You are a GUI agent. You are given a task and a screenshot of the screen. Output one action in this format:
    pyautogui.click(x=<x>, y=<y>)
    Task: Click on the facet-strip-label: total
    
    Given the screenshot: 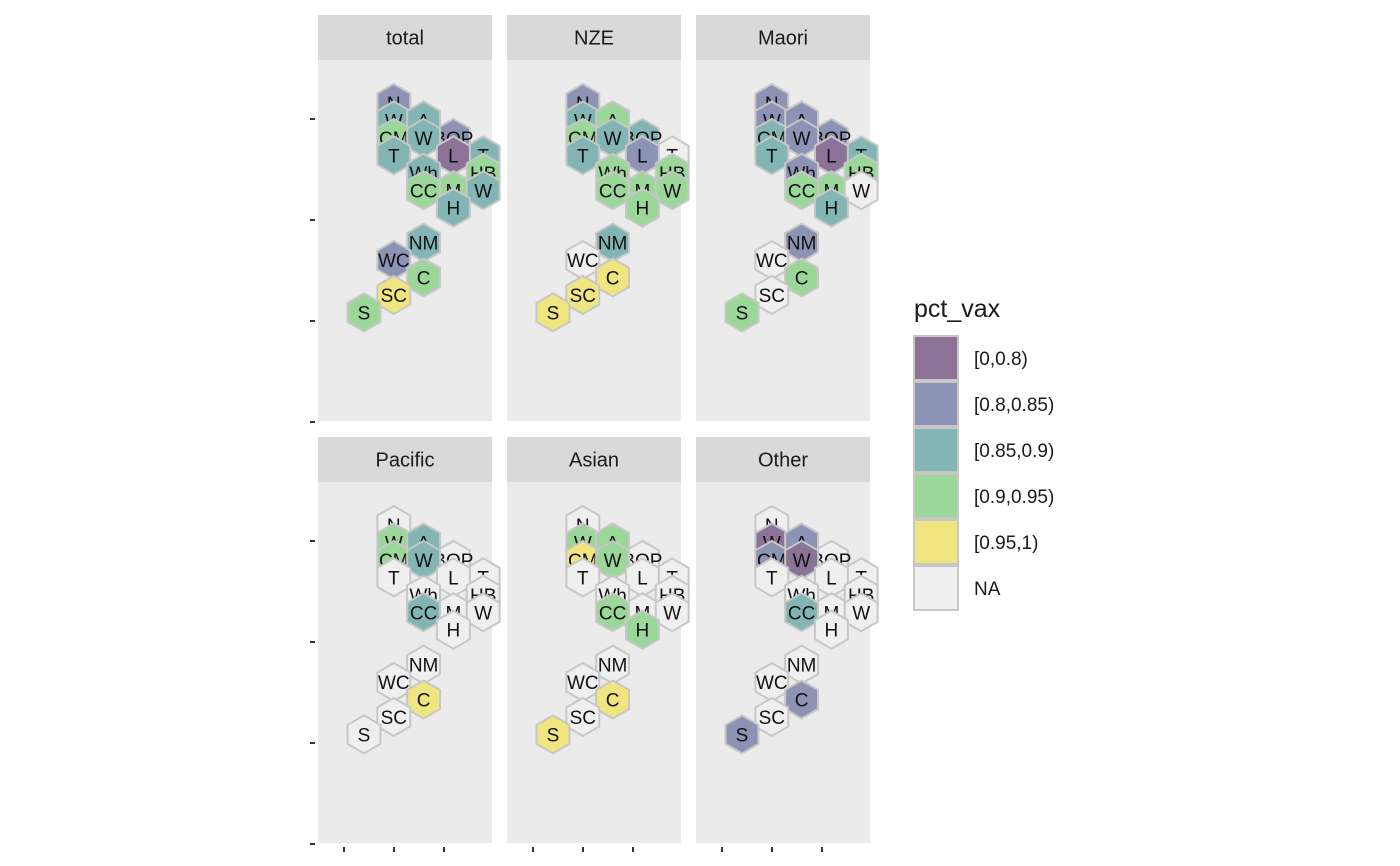 What is the action you would take?
    pyautogui.click(x=405, y=39)
    